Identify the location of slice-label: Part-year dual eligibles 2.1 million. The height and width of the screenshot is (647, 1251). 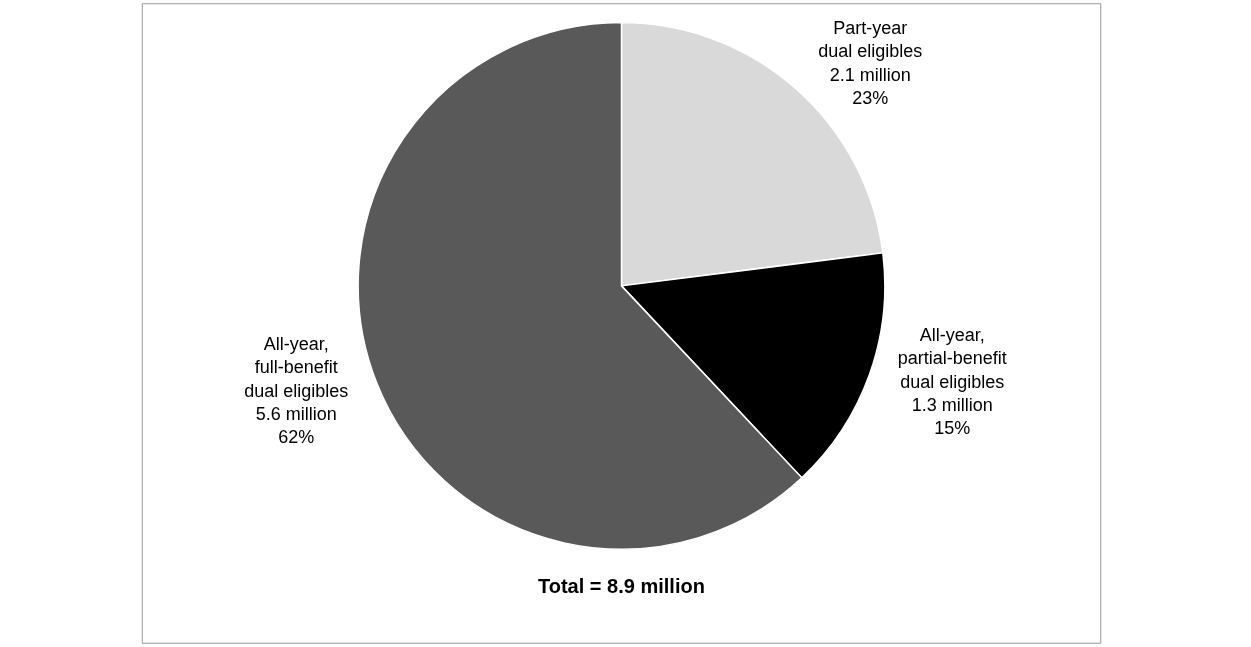
(870, 51).